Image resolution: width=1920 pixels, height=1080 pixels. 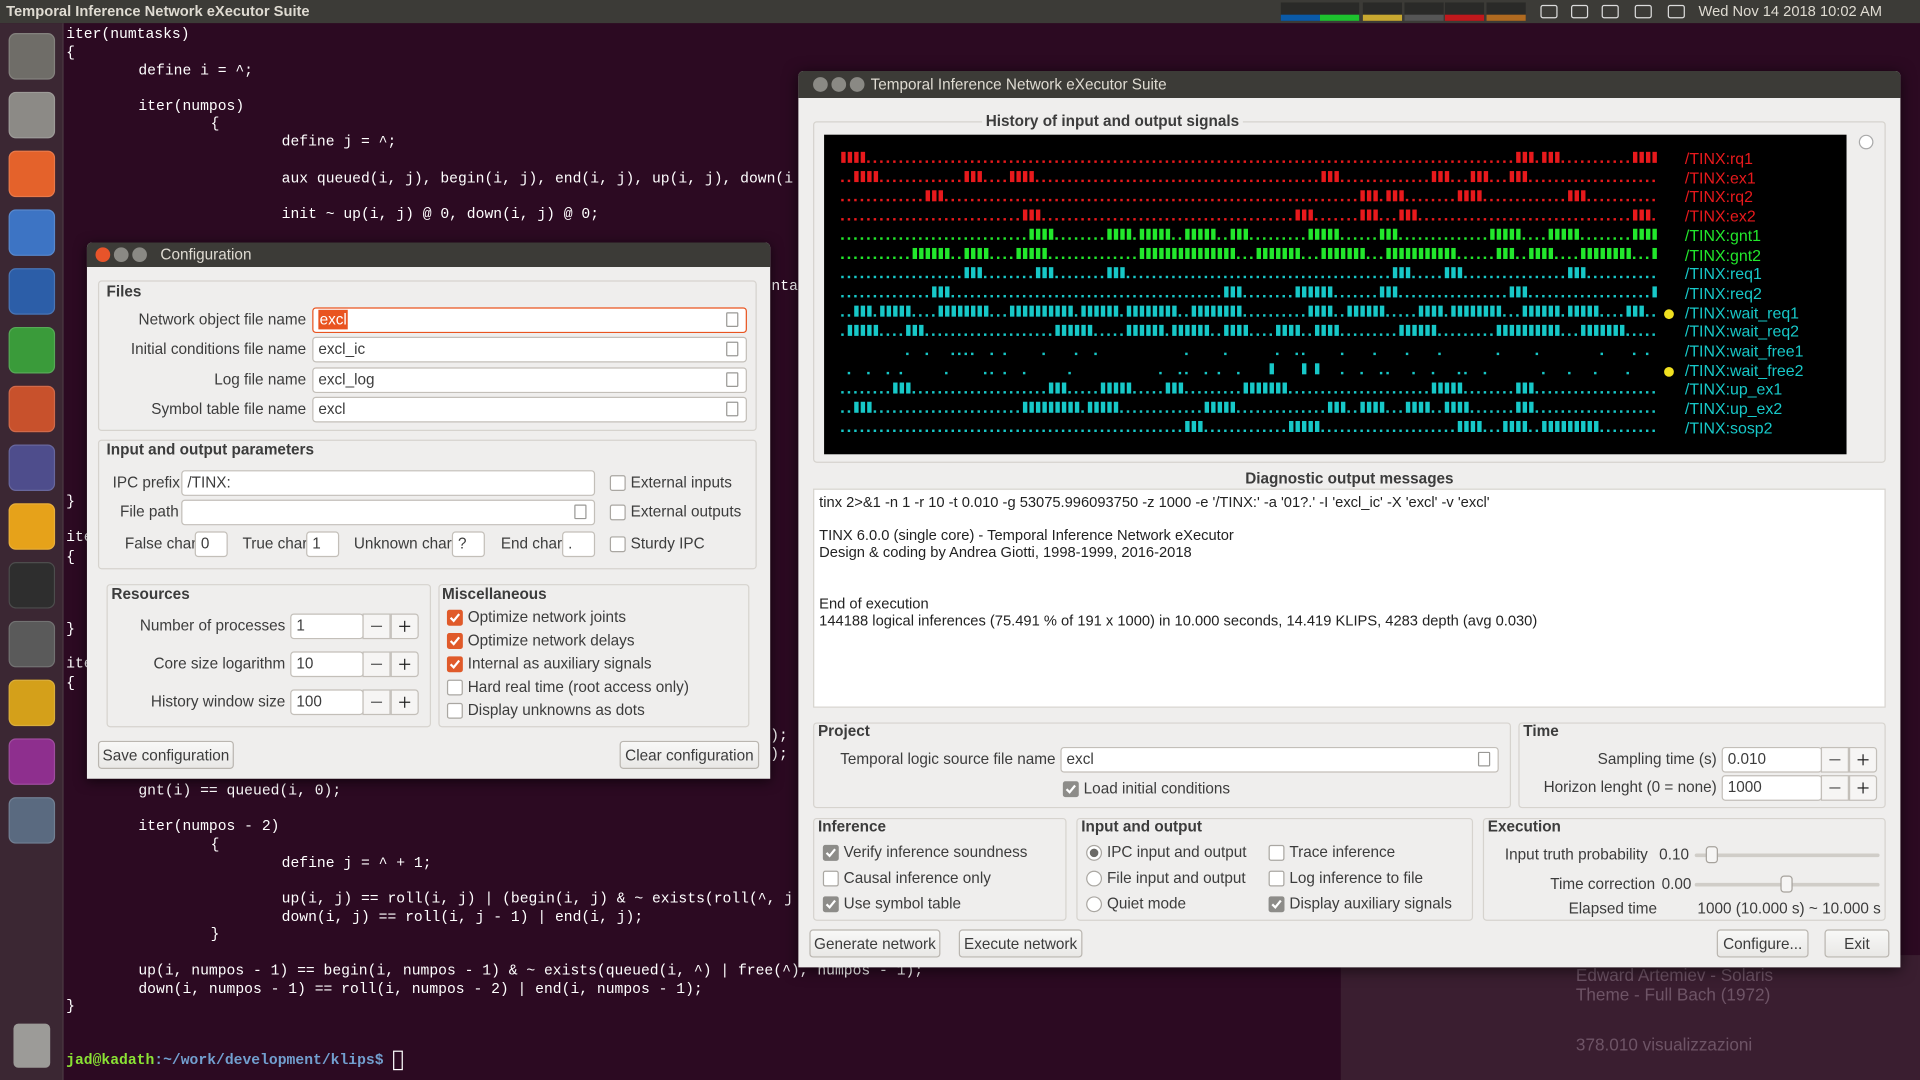 I want to click on trash-icon, so click(x=32, y=1045).